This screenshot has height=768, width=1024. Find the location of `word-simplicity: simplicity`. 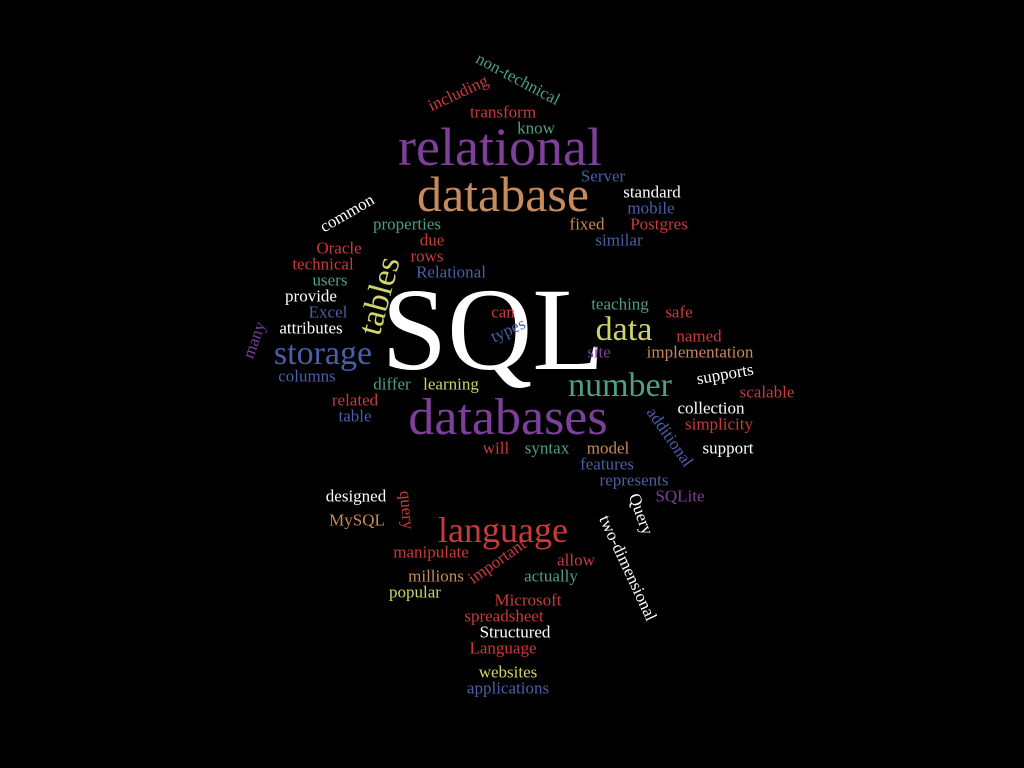

word-simplicity: simplicity is located at coordinates (719, 424).